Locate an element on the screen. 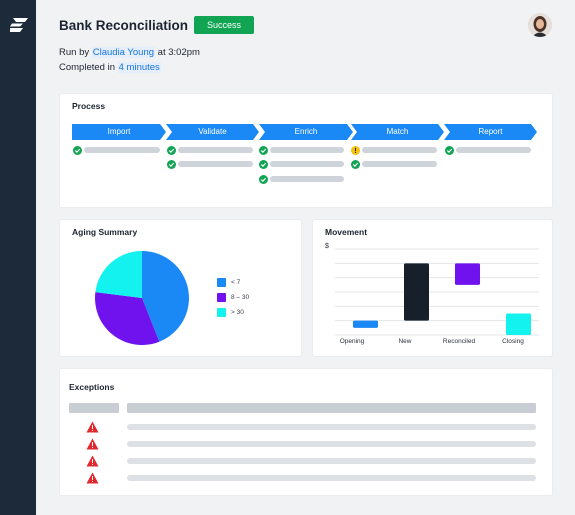 The height and width of the screenshot is (515, 575). exceptions-title: Exceptions is located at coordinates (92, 387).